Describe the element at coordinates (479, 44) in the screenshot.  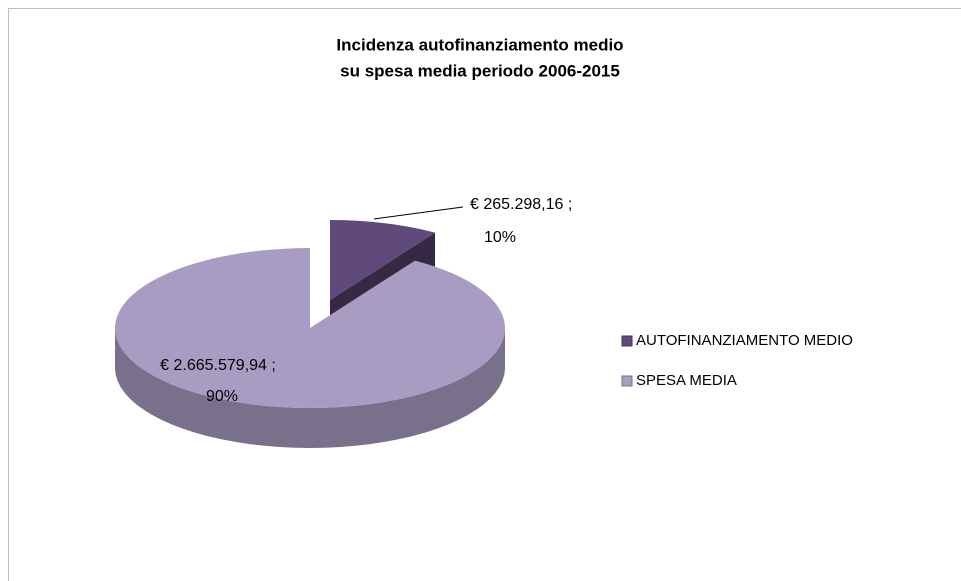
I see `chart-title: Incidenza autofinanziamento medio` at that location.